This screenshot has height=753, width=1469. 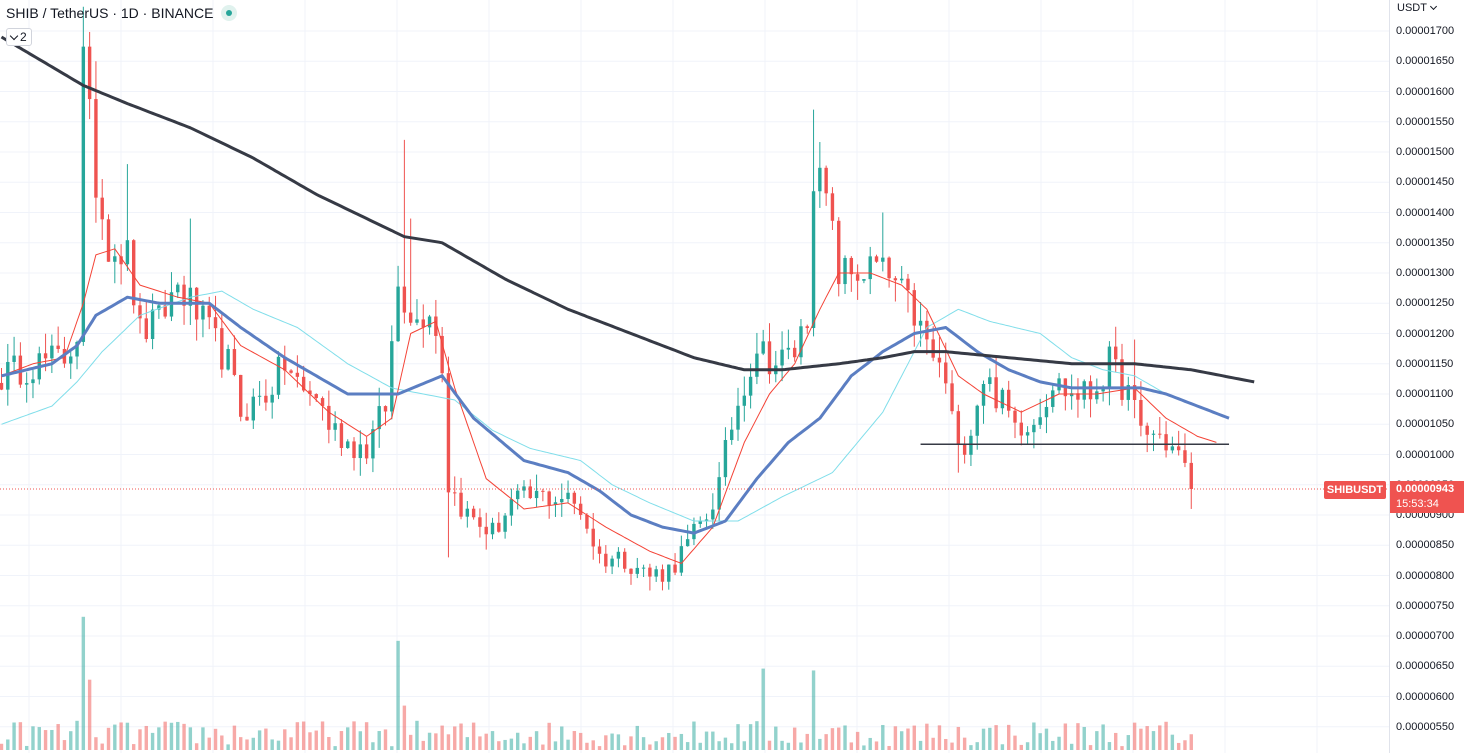 I want to click on price-tick-label: 0.00000750, so click(x=1425, y=605).